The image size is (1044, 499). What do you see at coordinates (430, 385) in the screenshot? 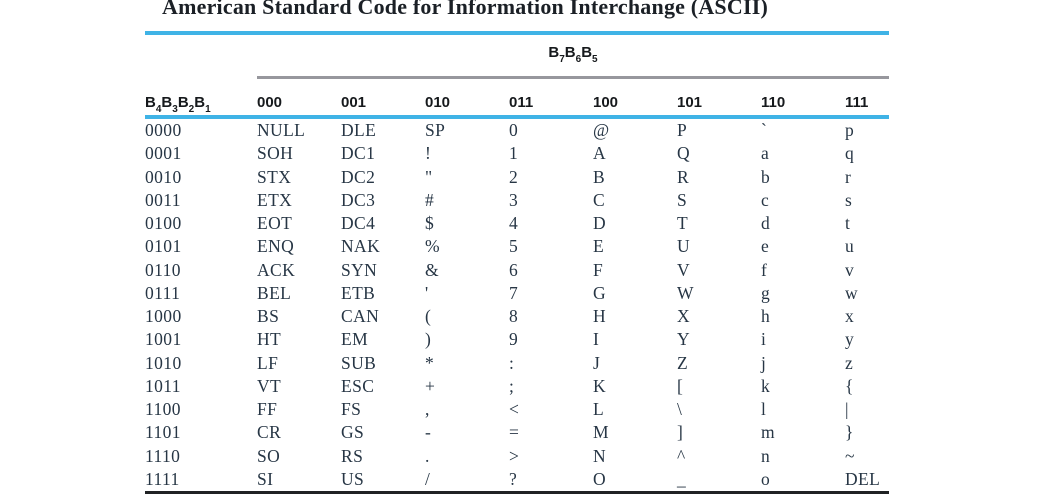
I see `ascii-cell: +` at bounding box center [430, 385].